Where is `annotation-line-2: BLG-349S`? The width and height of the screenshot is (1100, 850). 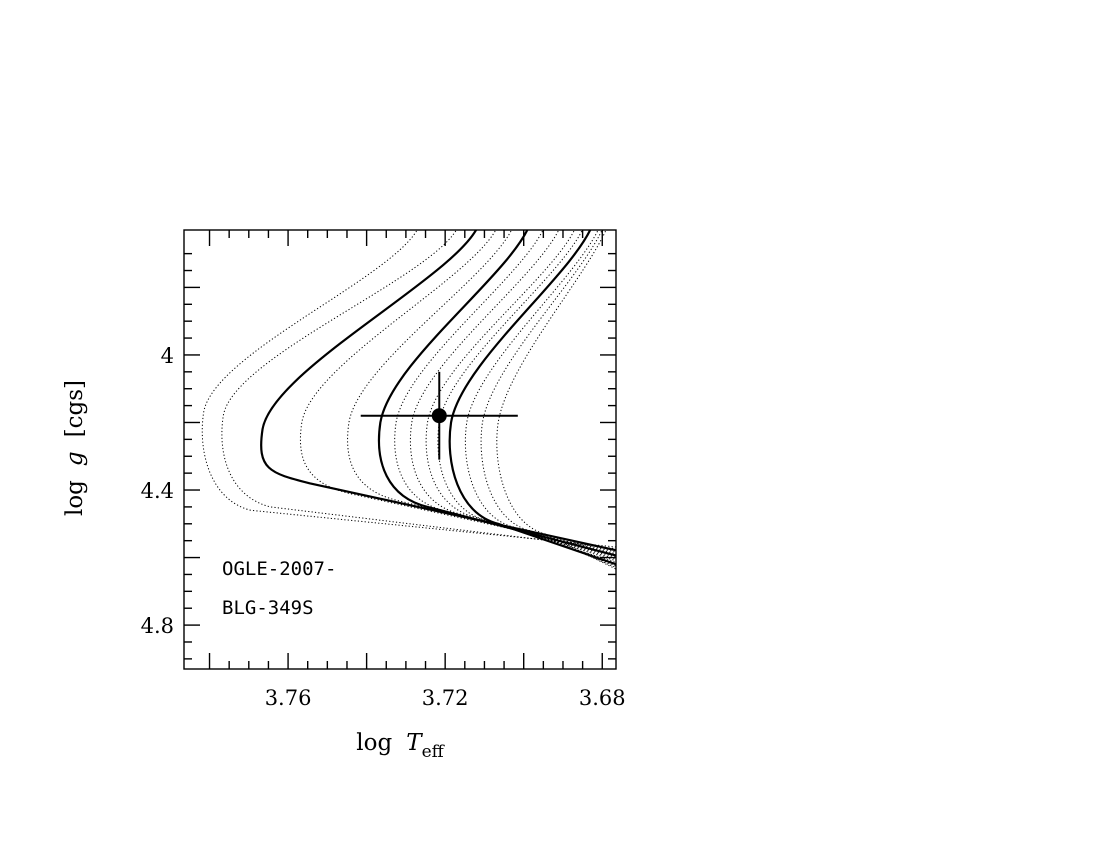 annotation-line-2: BLG-349S is located at coordinates (268, 608).